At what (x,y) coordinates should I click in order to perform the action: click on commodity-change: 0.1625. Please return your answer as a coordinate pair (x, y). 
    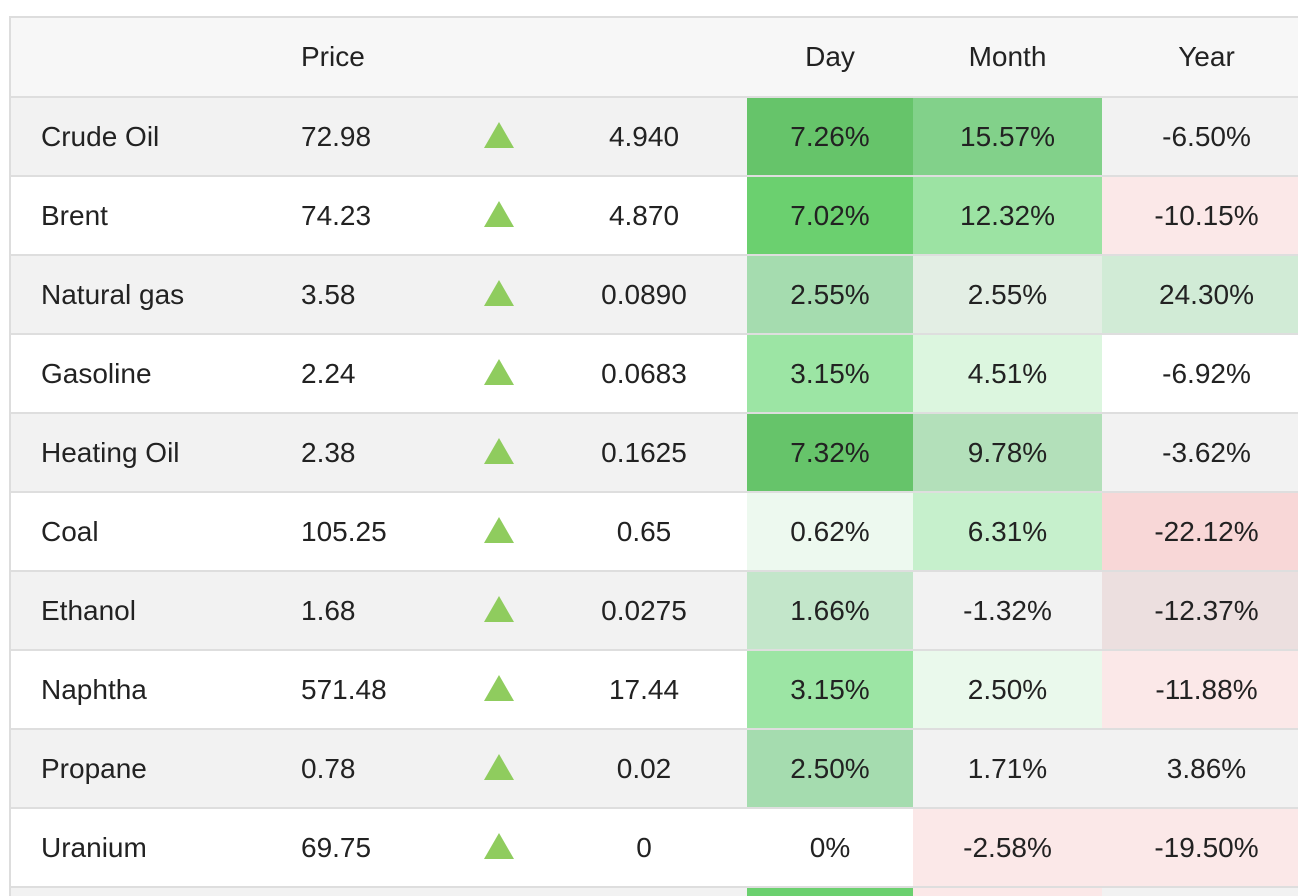
    Looking at the image, I should click on (644, 453).